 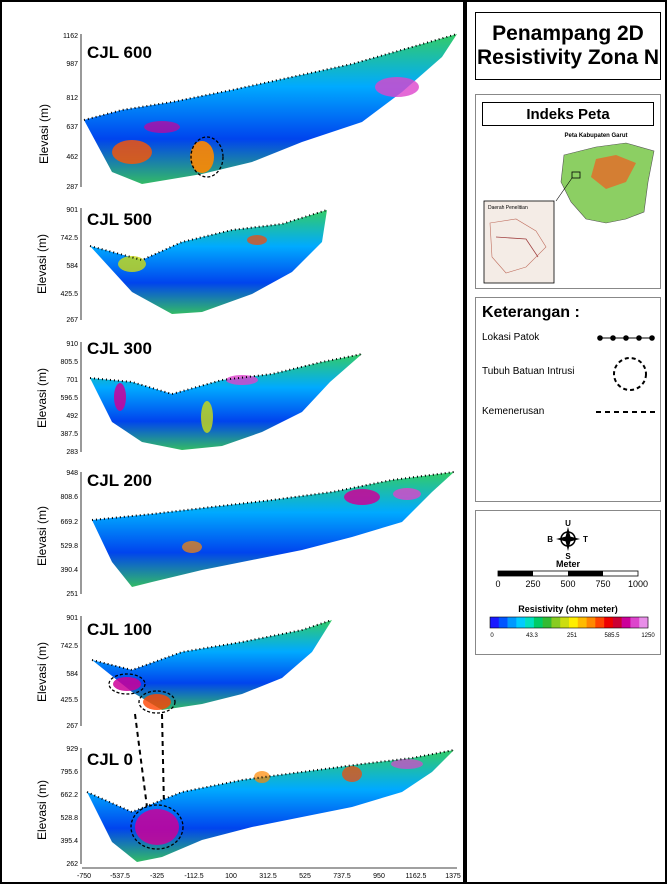 I want to click on colorbar-label: Resistivity (ohm meter), so click(x=568, y=609).